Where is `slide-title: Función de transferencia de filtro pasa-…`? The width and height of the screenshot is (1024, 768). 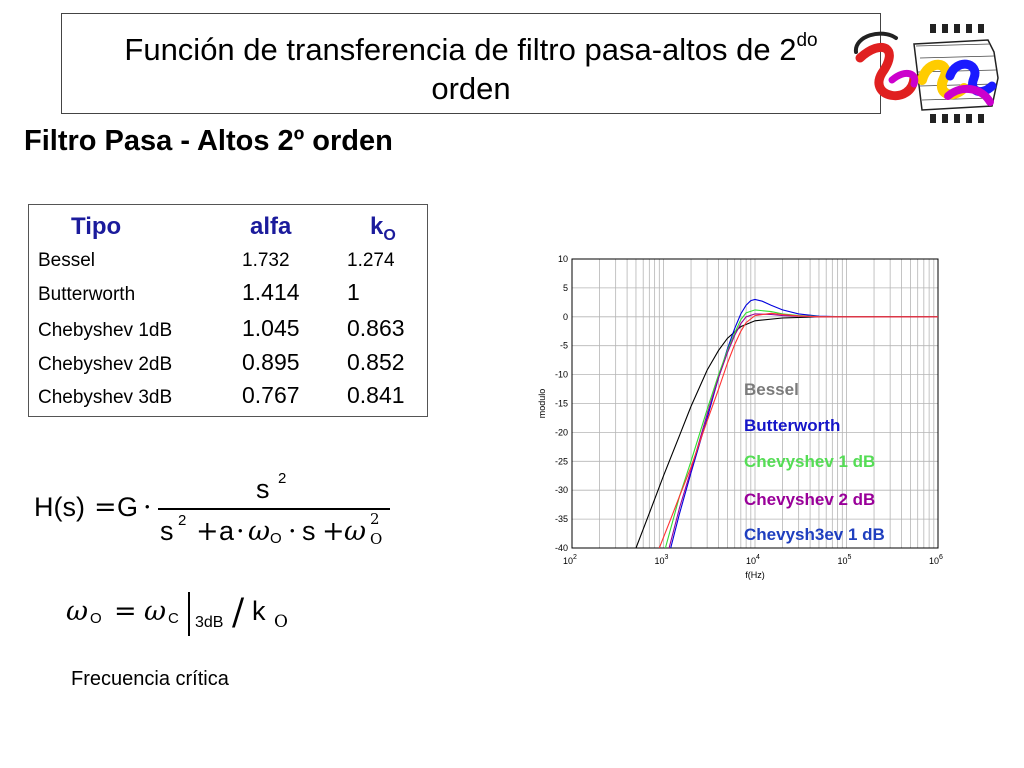 slide-title: Función de transferencia de filtro pasa-… is located at coordinates (471, 63).